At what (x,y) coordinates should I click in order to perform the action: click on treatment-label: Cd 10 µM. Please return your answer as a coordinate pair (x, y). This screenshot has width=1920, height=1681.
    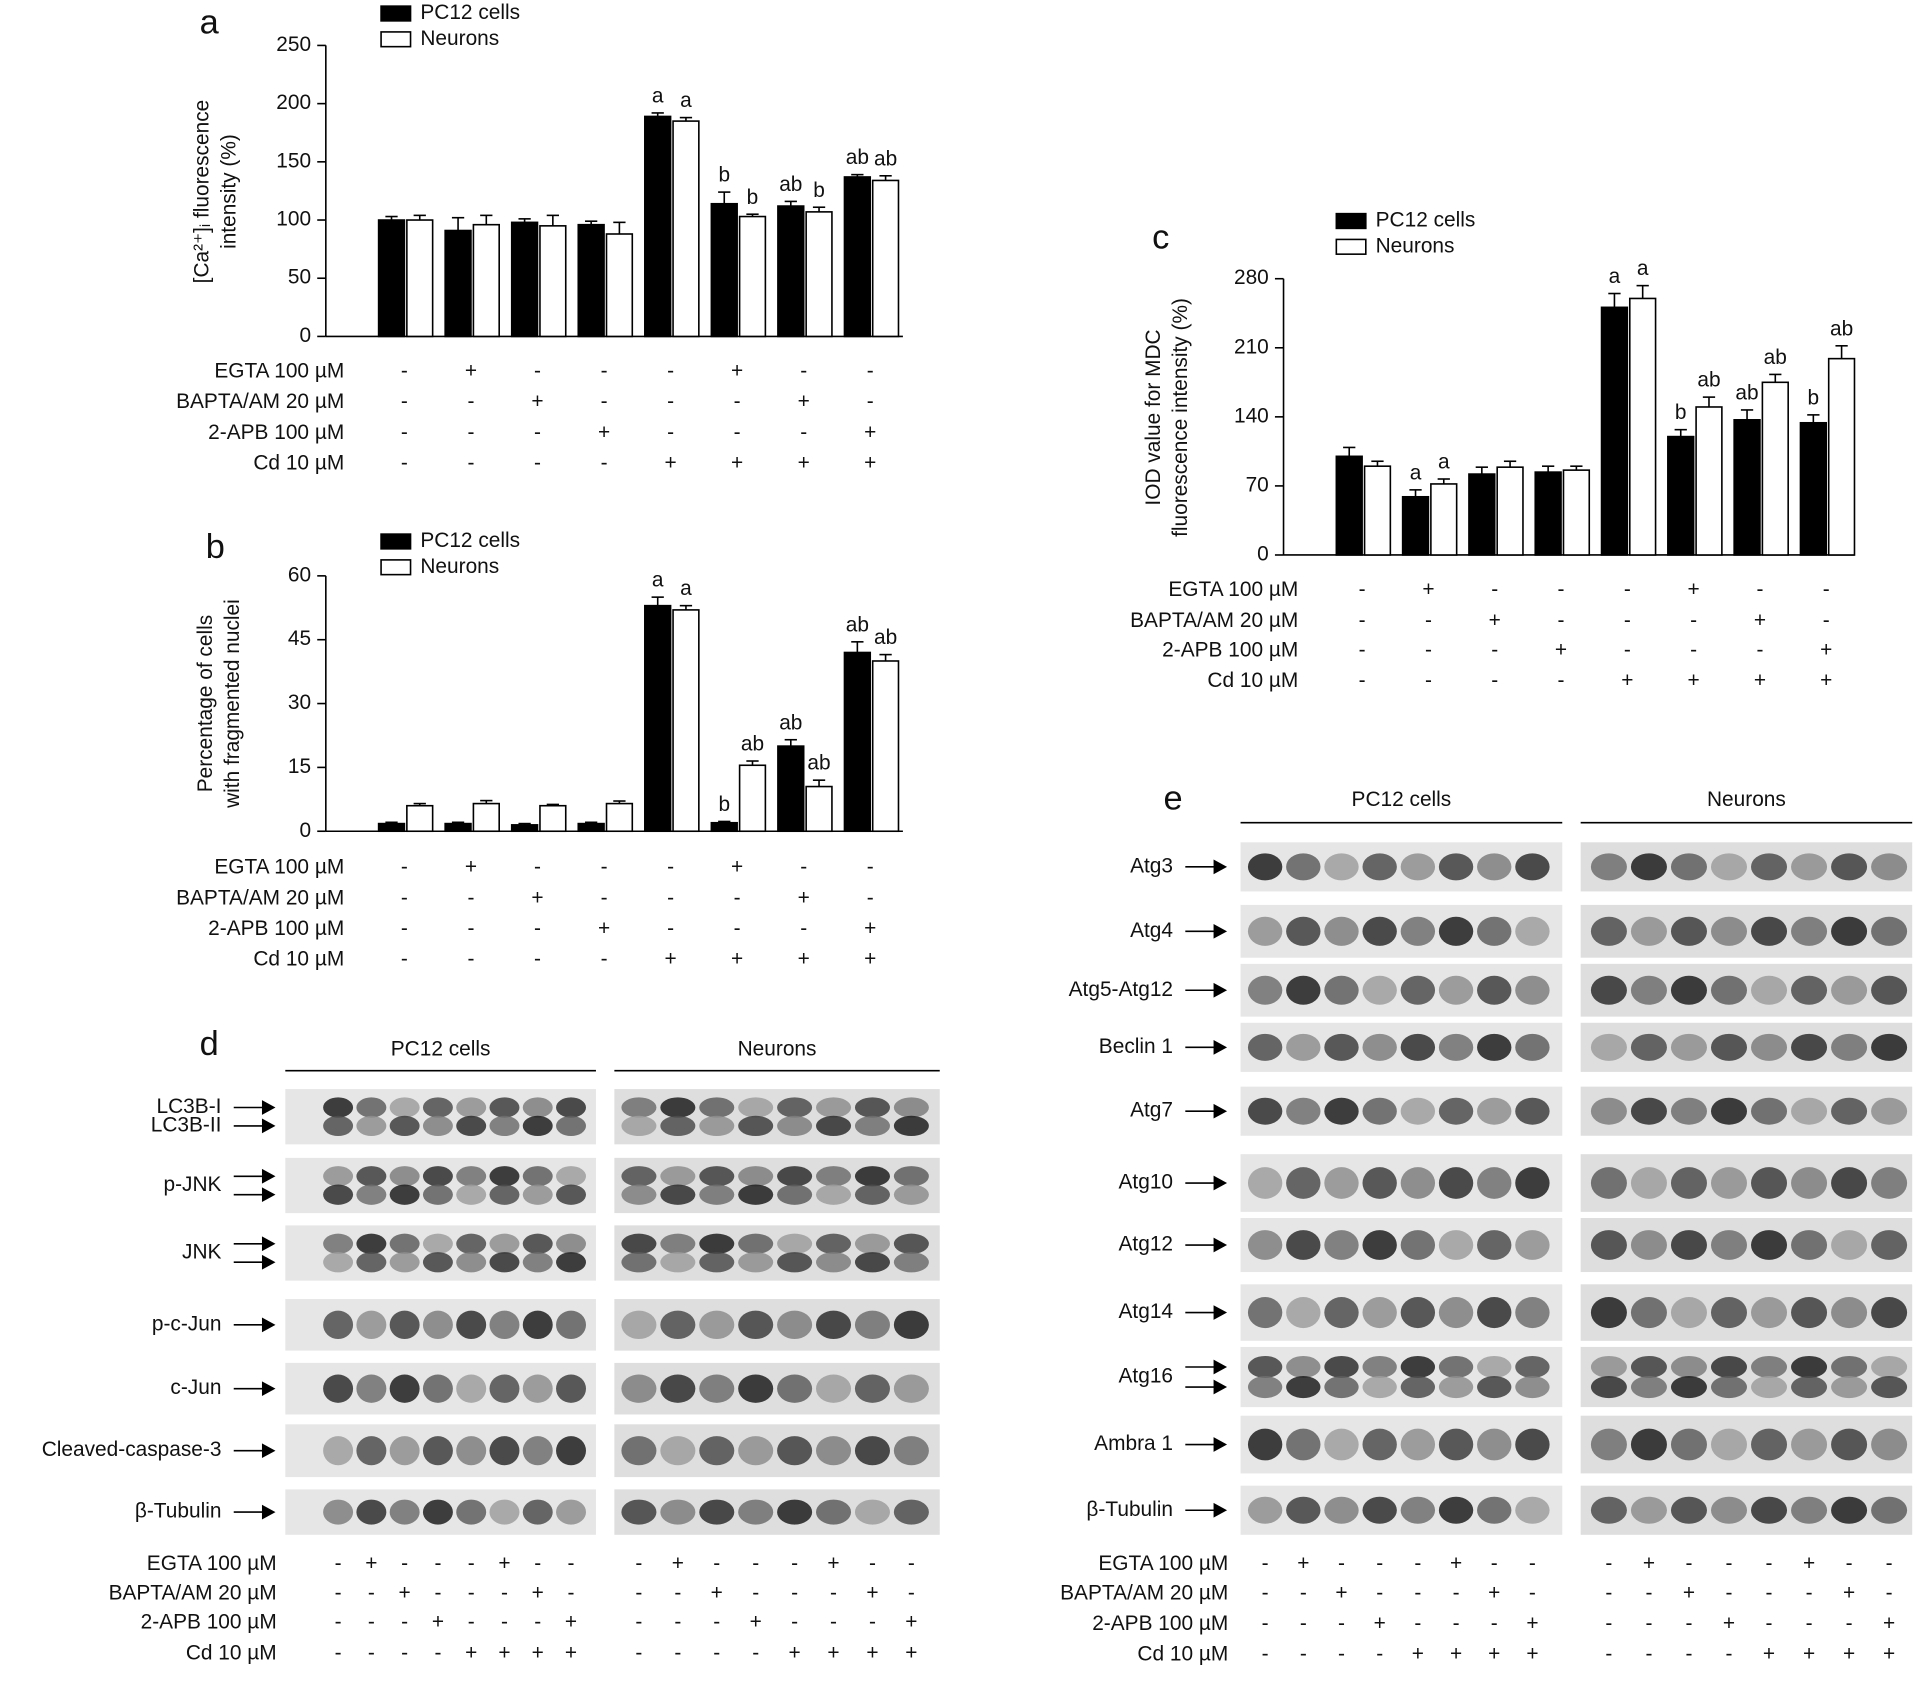
    Looking at the image, I should click on (1252, 680).